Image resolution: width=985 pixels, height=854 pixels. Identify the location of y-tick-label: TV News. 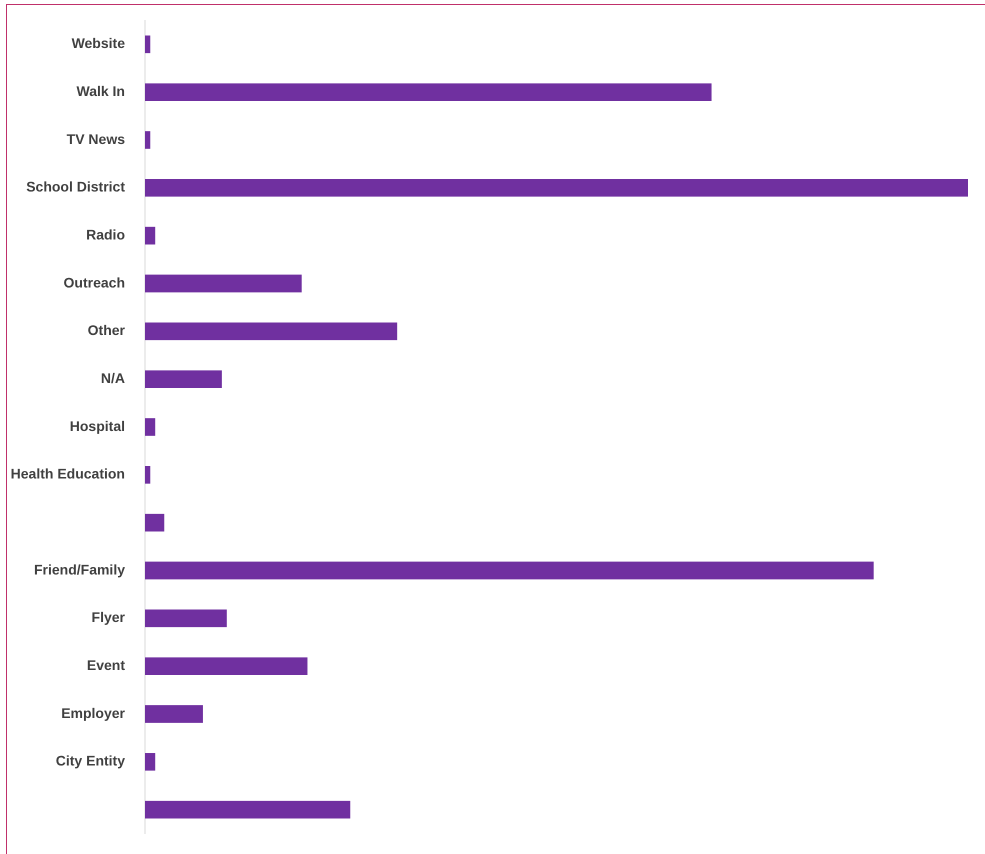
(96, 138).